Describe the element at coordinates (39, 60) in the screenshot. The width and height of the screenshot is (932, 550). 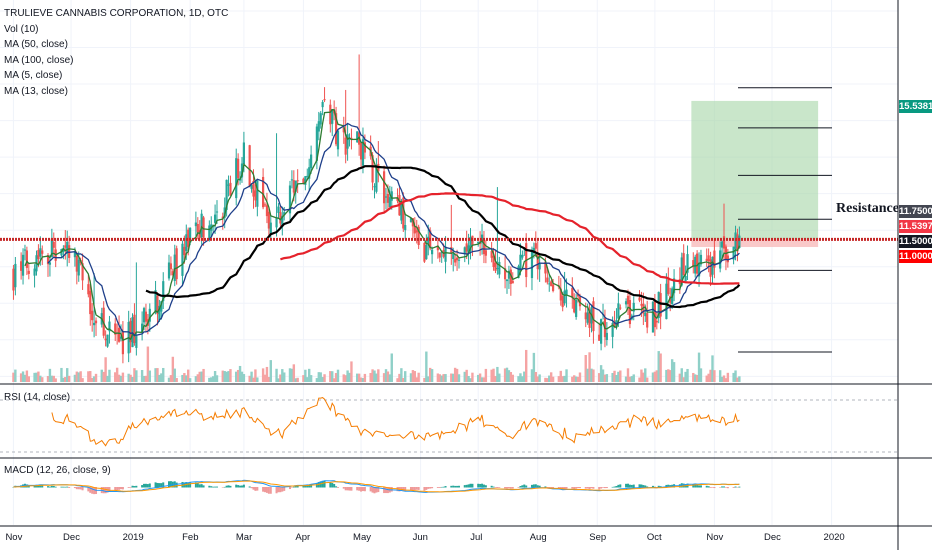
I see `legend-ma100: MA (100, close)` at that location.